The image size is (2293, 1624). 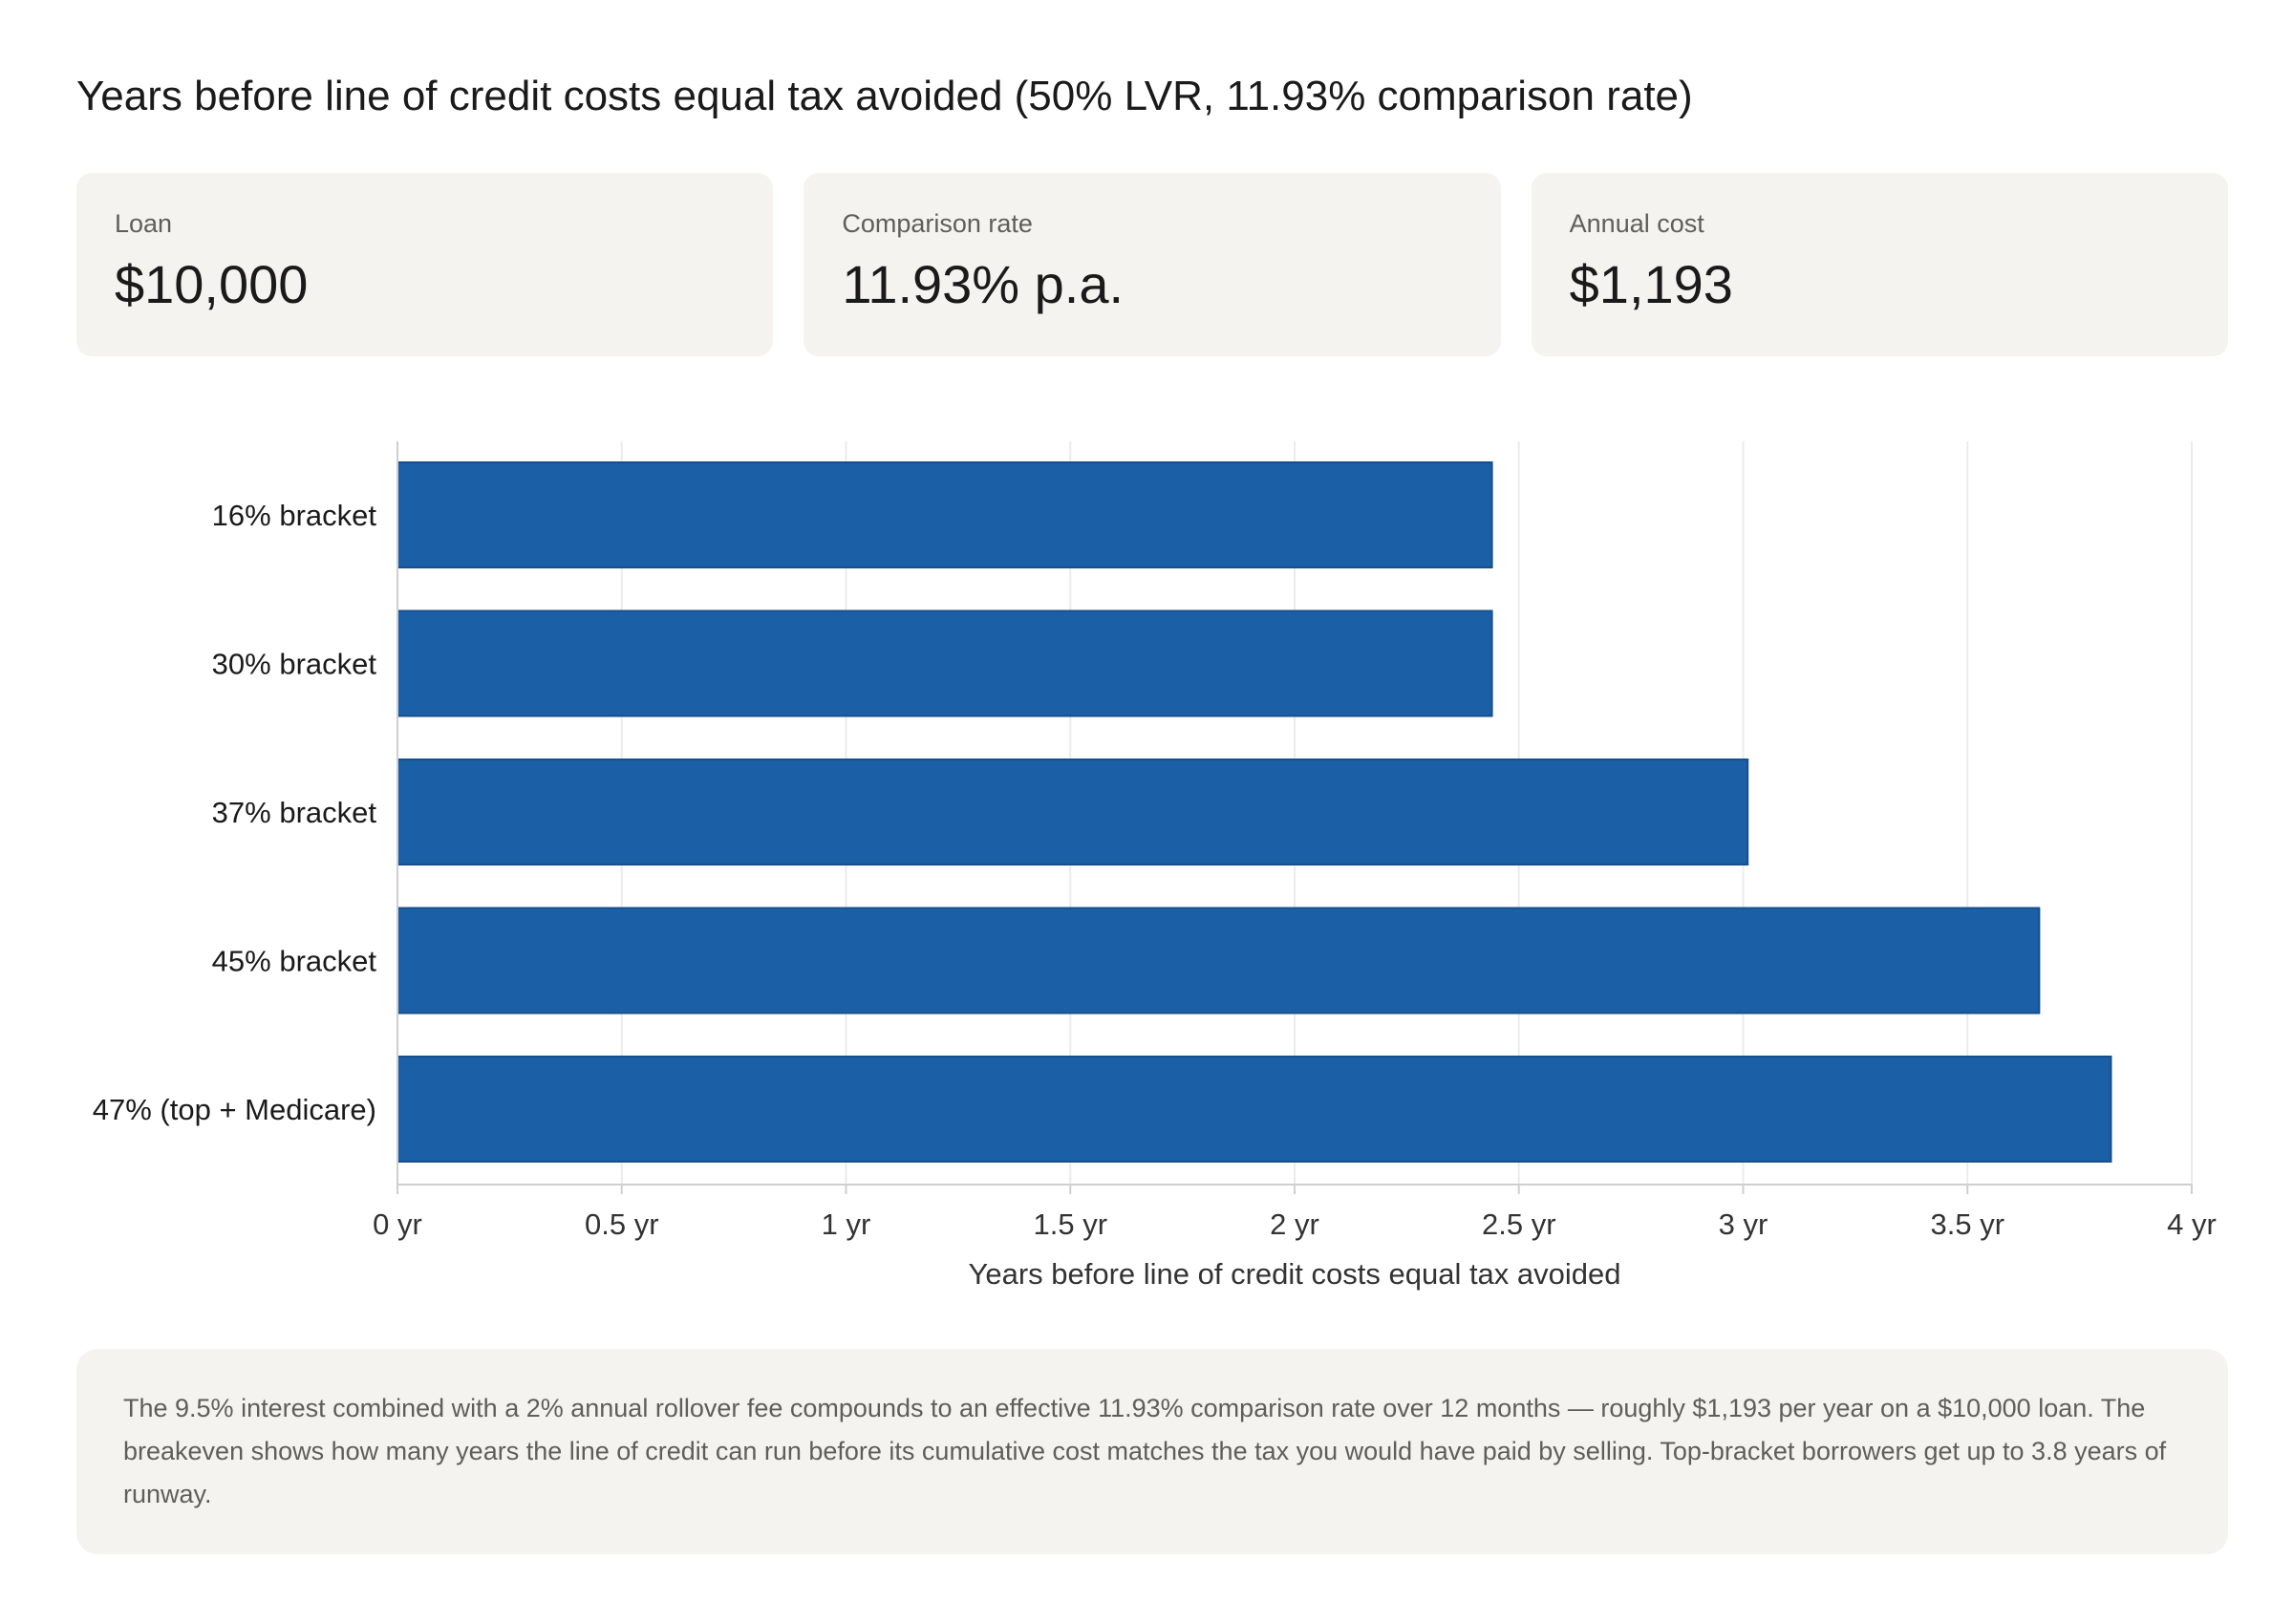 I want to click on comparison-rate-value: 11.93% p.a., so click(x=984, y=284).